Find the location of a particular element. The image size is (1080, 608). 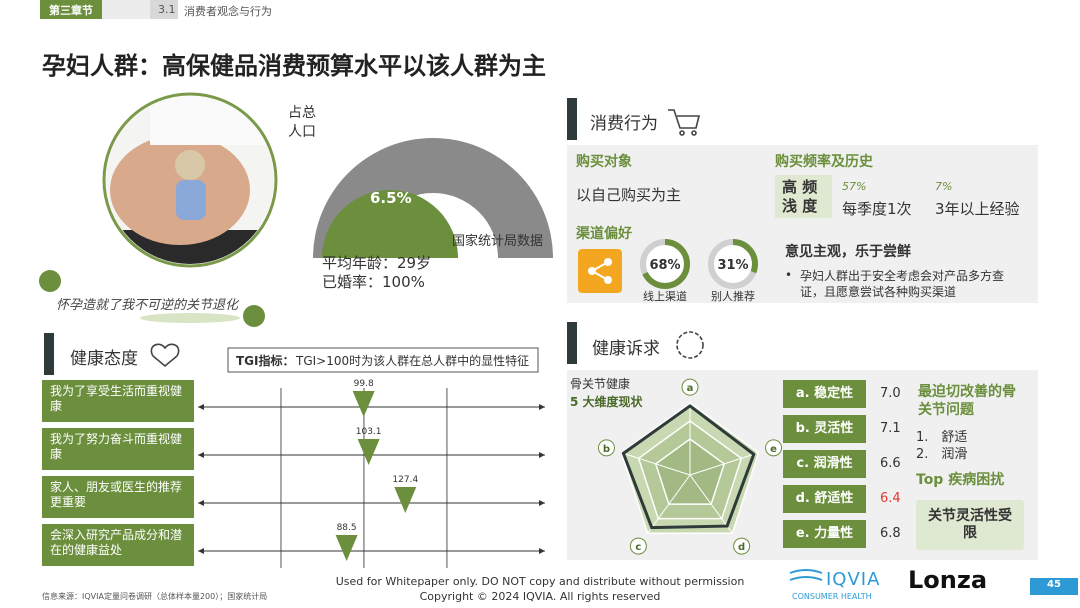

freq-tag: 高 频 浅 度 is located at coordinates (800, 196).